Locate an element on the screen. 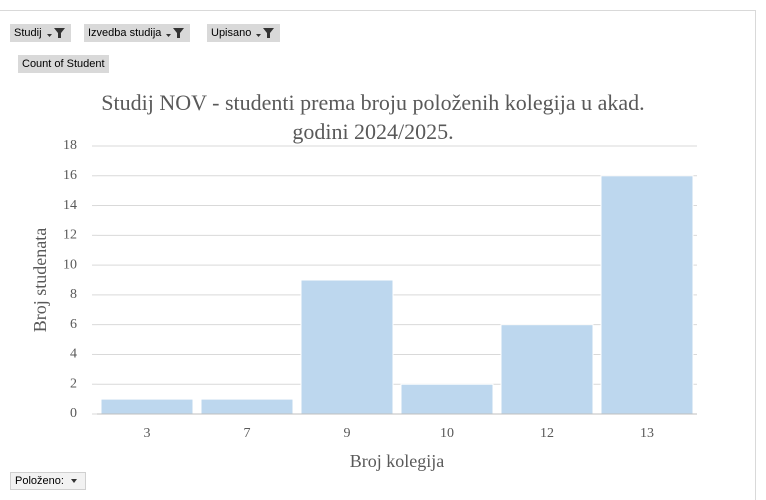 The height and width of the screenshot is (500, 766). y-tick-label: 10 is located at coordinates (70, 264).